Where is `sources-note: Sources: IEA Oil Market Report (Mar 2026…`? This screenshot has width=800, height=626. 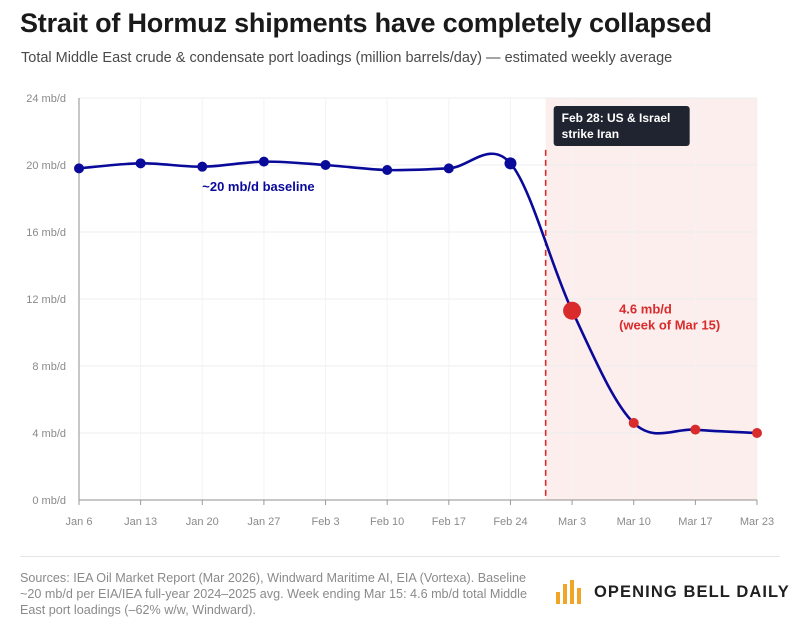 sources-note: Sources: IEA Oil Market Report (Mar 2026… is located at coordinates (285, 594).